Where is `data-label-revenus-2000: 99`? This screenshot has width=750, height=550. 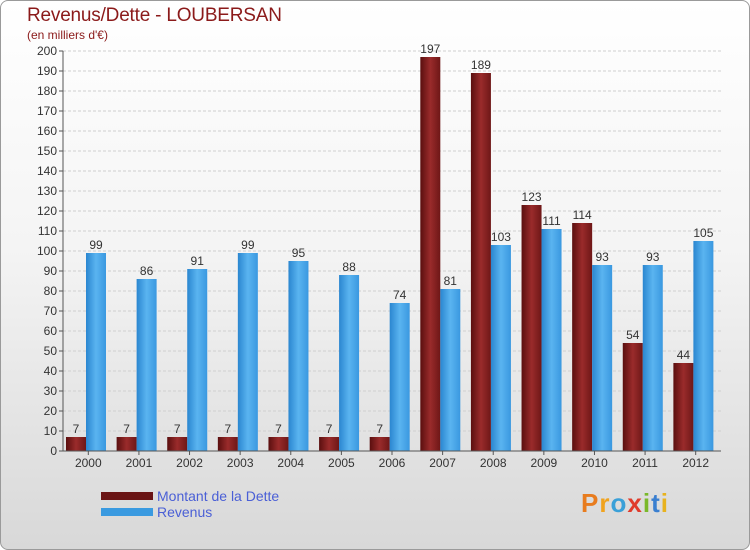
data-label-revenus-2000: 99 is located at coordinates (96, 245).